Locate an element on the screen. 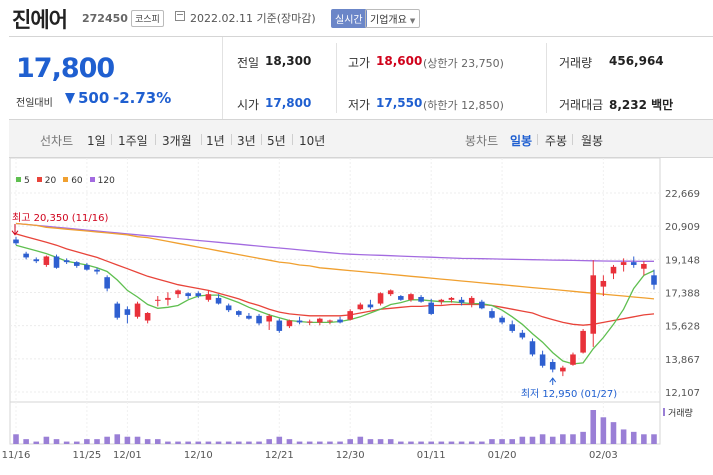  legend-label: 20 is located at coordinates (50, 181).